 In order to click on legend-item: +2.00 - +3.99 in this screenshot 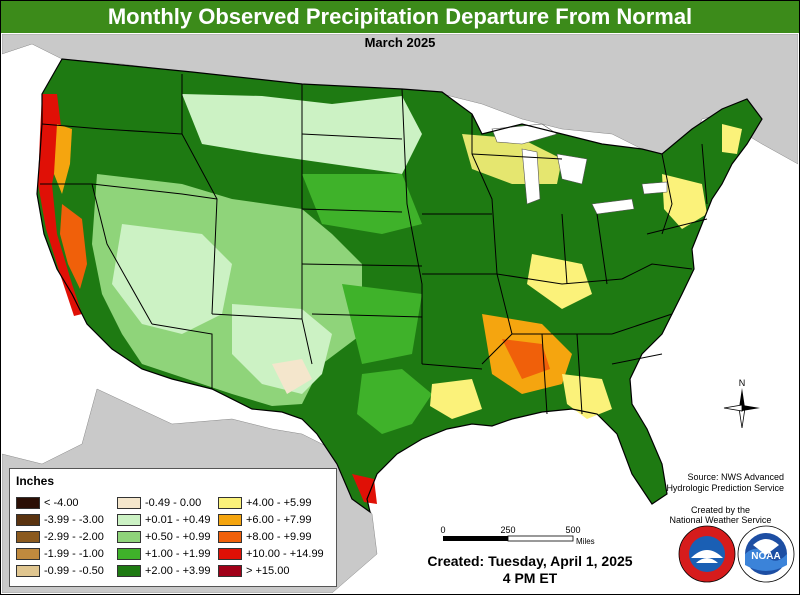, I will do `click(163, 571)`.